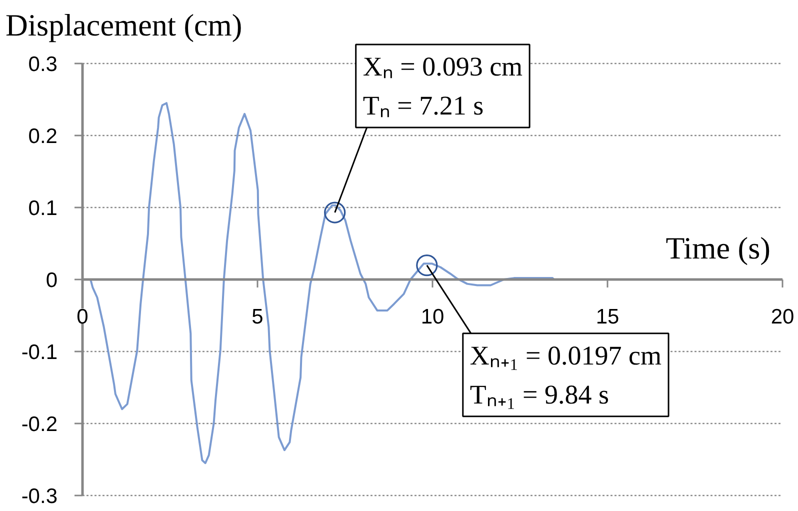  What do you see at coordinates (718, 248) in the screenshot?
I see `x-axis-title: Time (s)` at bounding box center [718, 248].